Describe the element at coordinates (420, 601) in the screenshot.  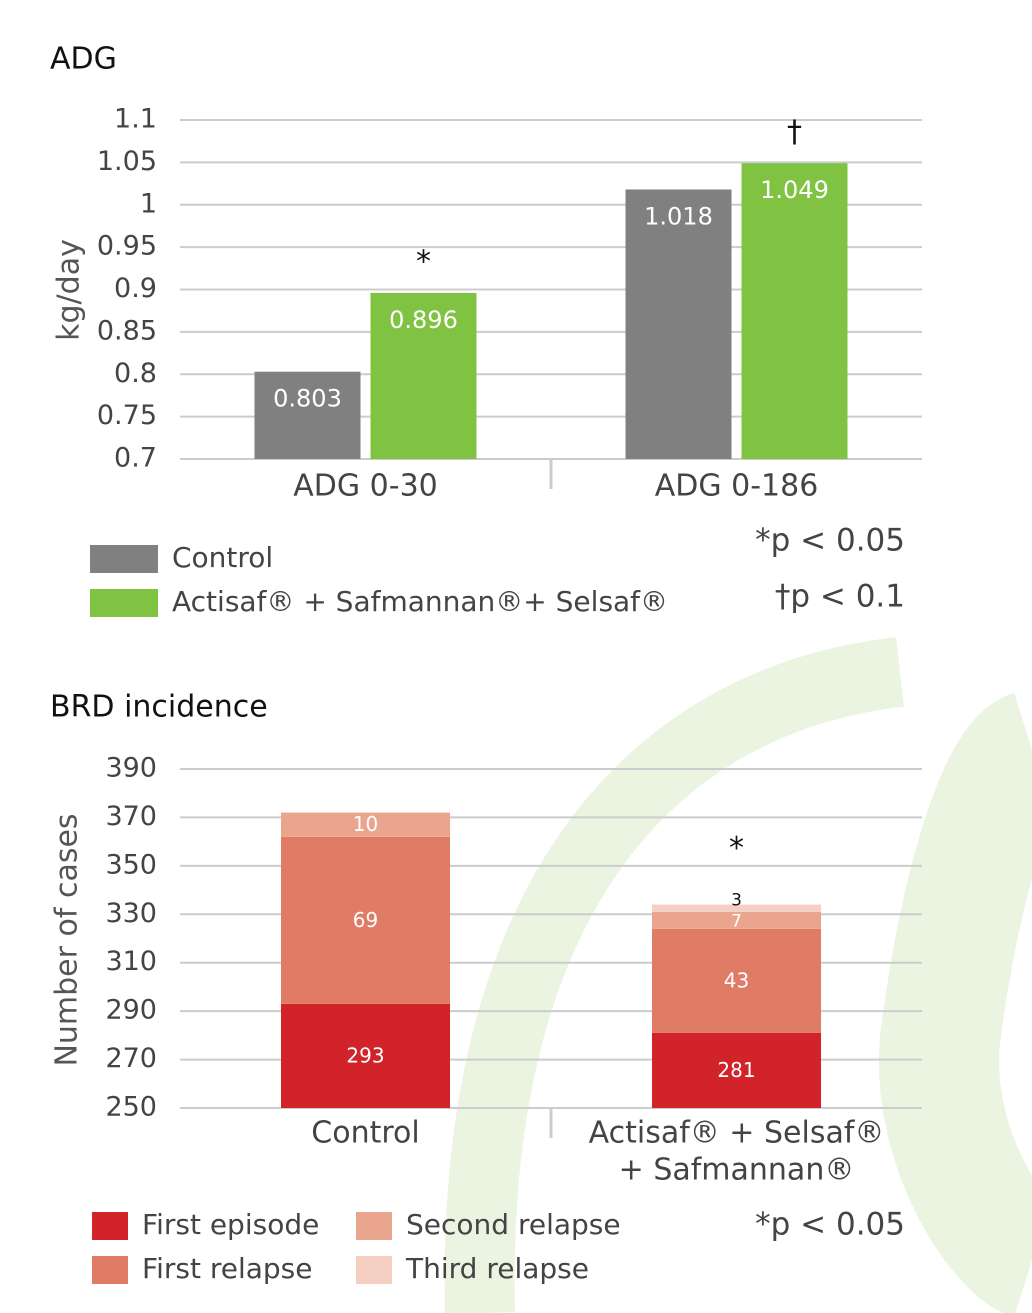
I see `legend-label: Actisaf® + Safmannan®+ Selsaf®` at that location.